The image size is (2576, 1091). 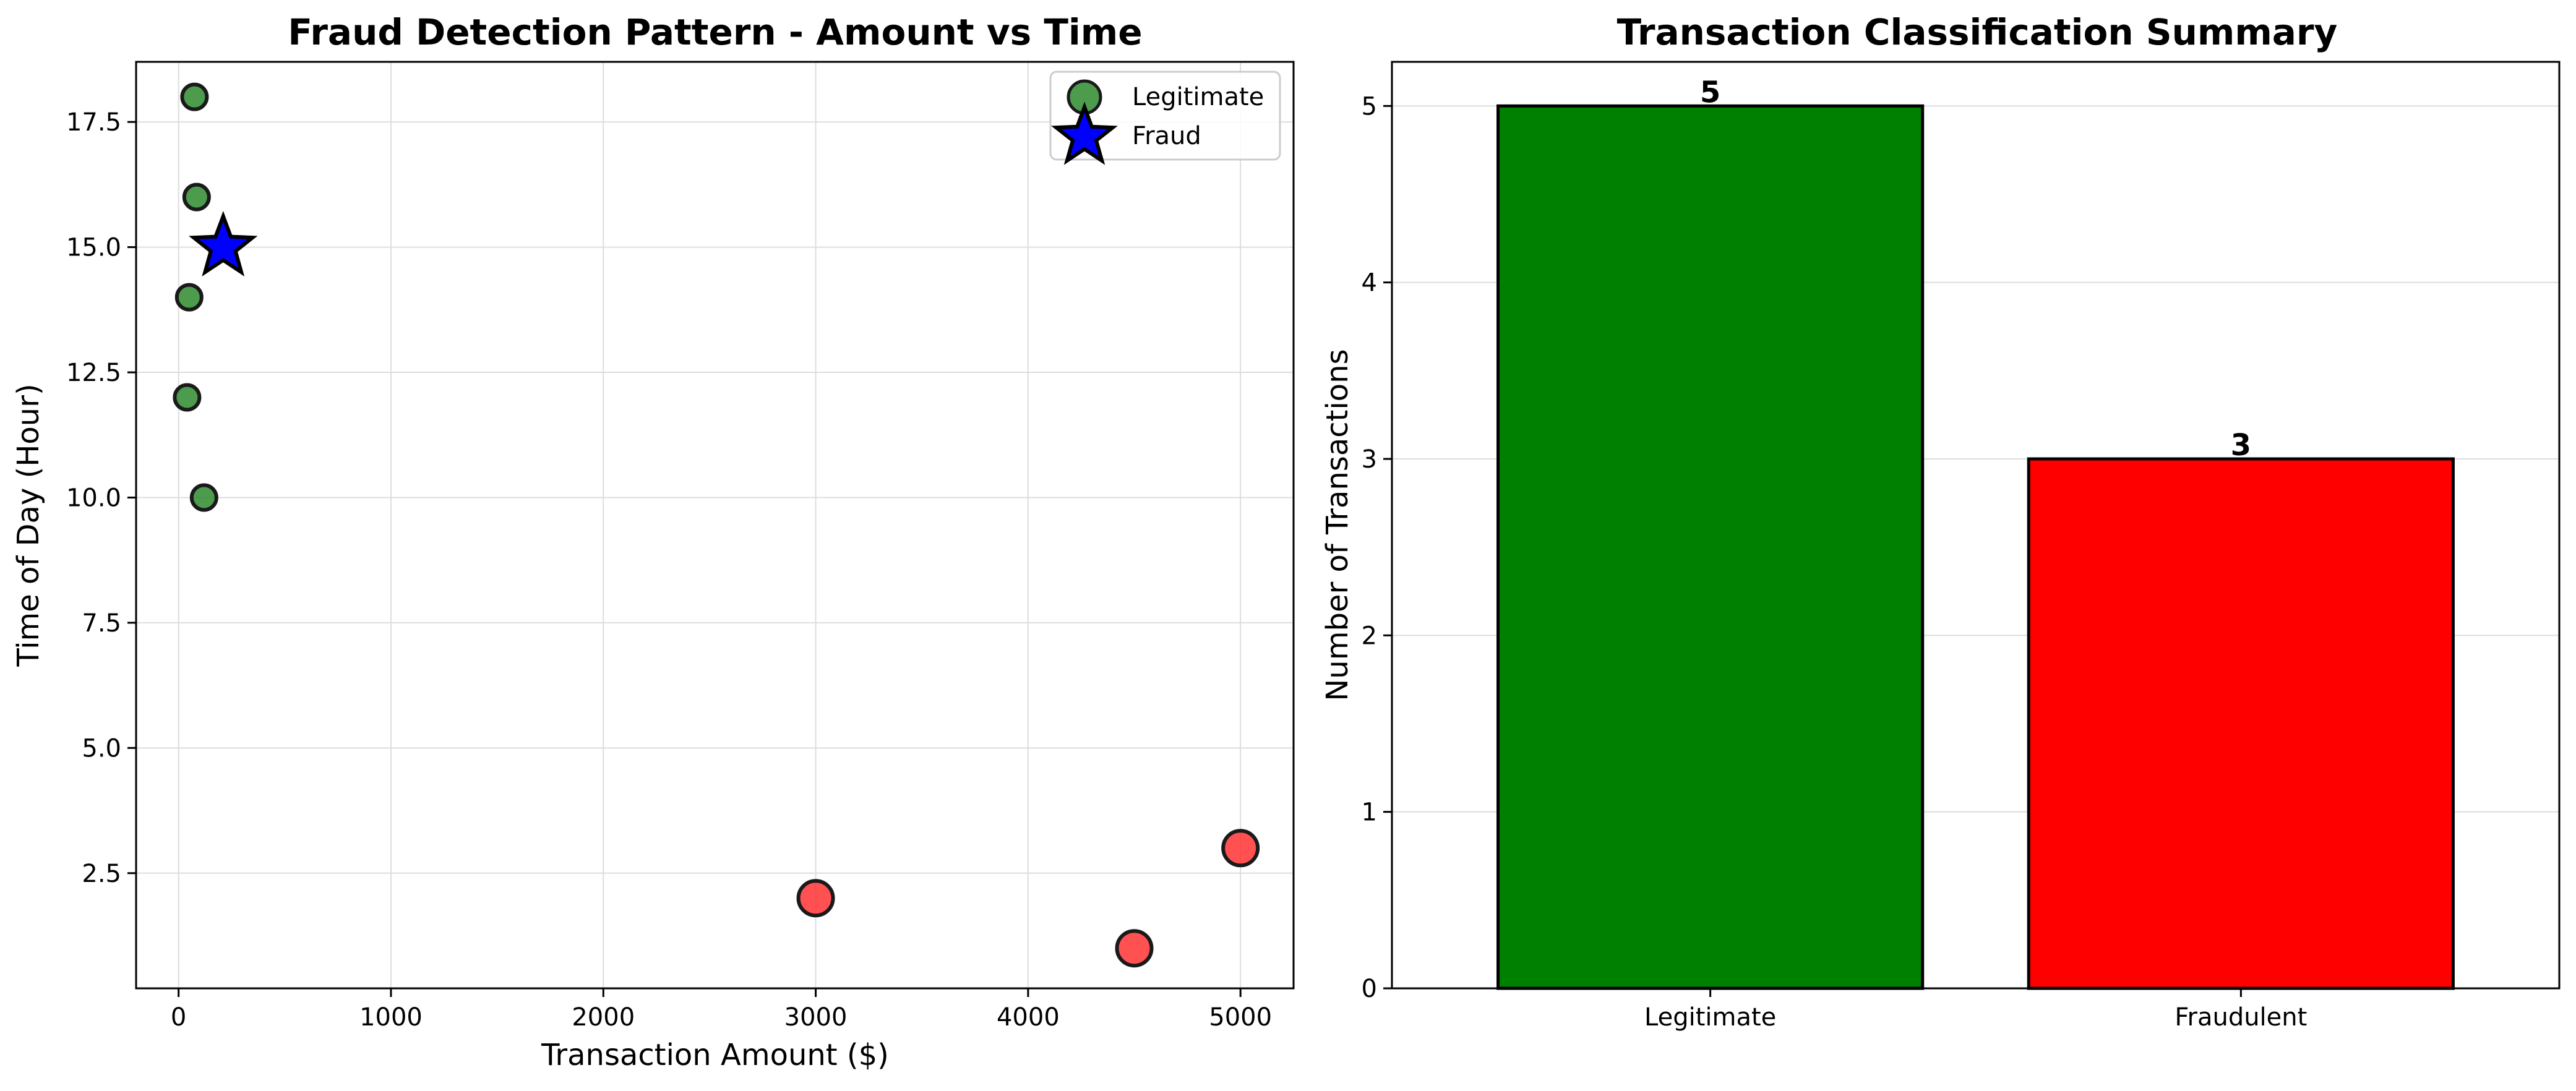 I want to click on scatter-y-tick-label: 2.5, so click(x=101, y=874).